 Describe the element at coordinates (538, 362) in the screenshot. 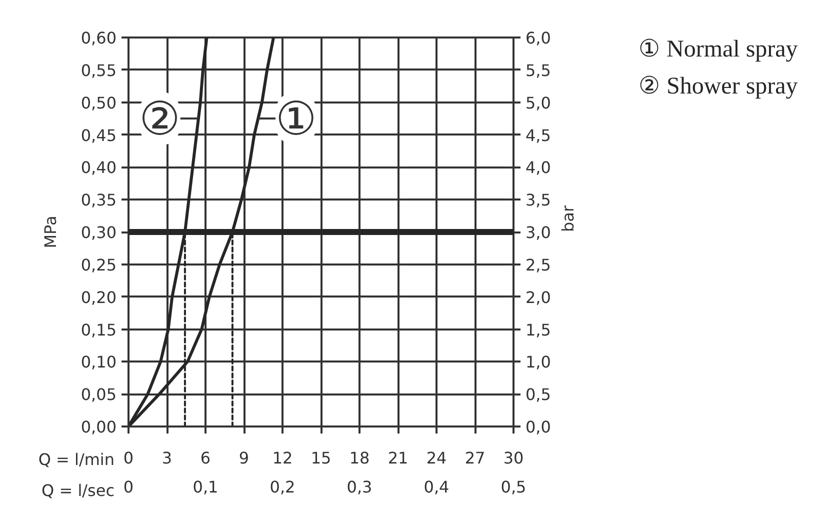

I see `y2-tick-label: 1,0` at that location.